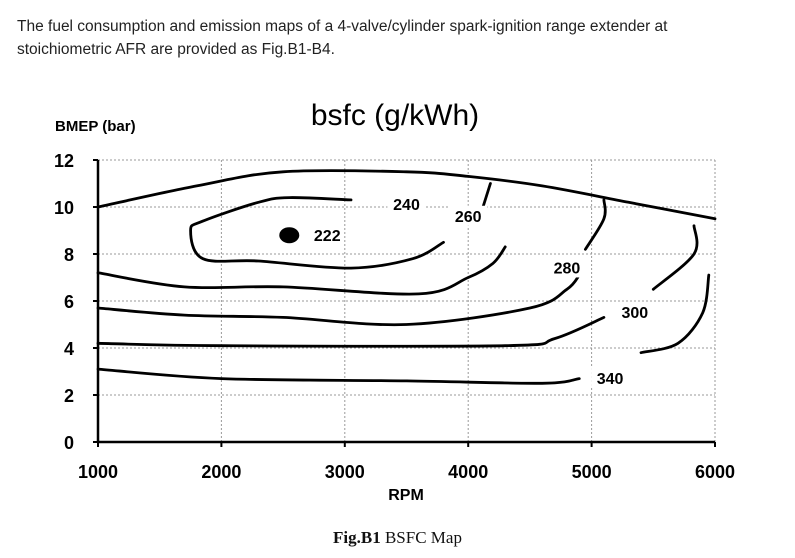  What do you see at coordinates (98, 472) in the screenshot?
I see `x-tick-label: 1000` at bounding box center [98, 472].